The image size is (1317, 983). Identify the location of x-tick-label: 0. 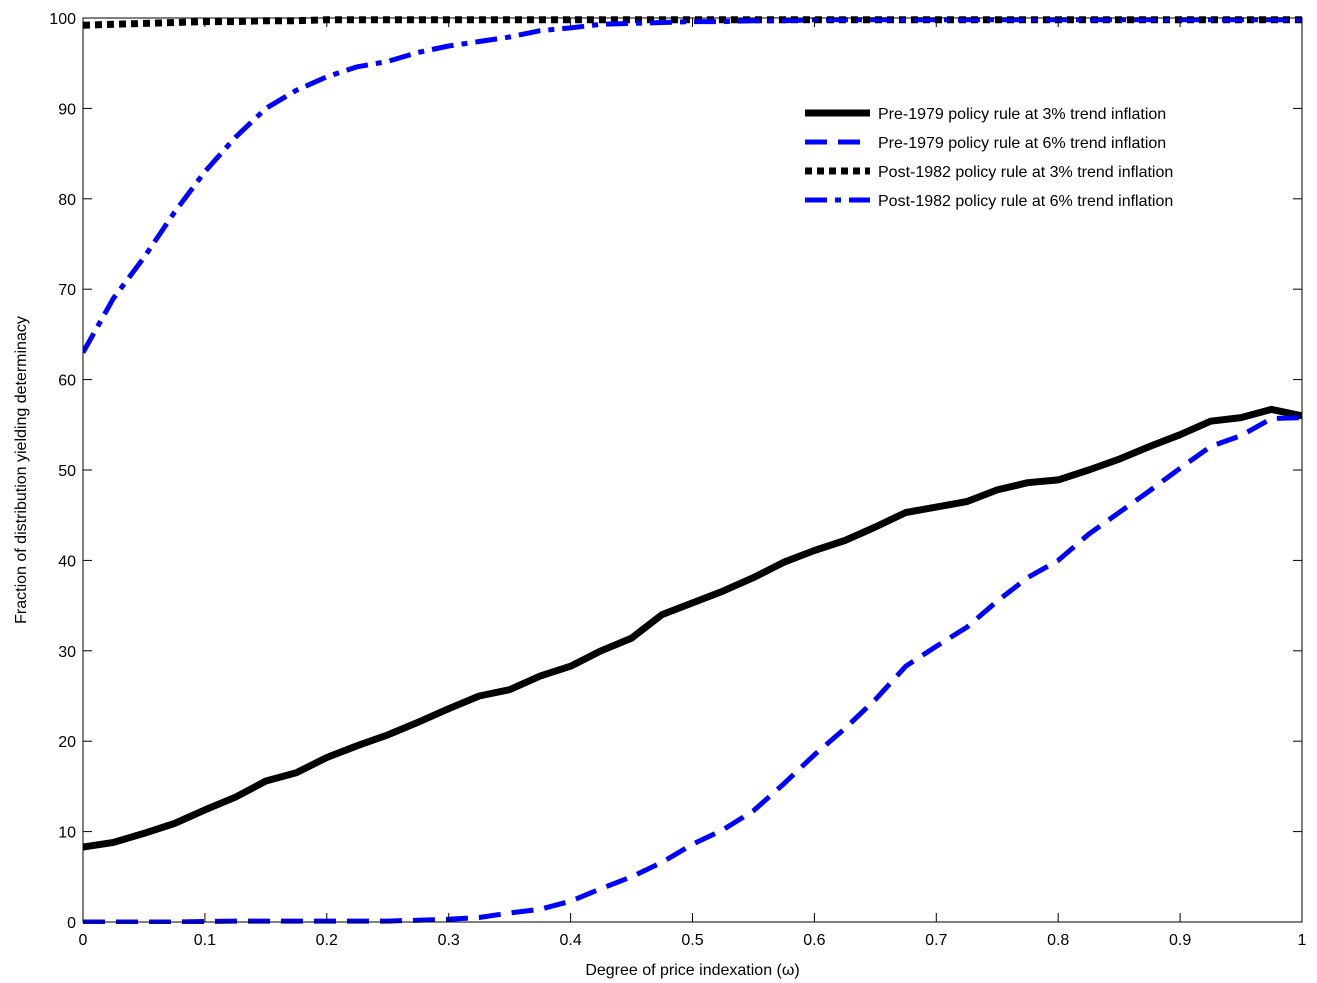
(83, 940).